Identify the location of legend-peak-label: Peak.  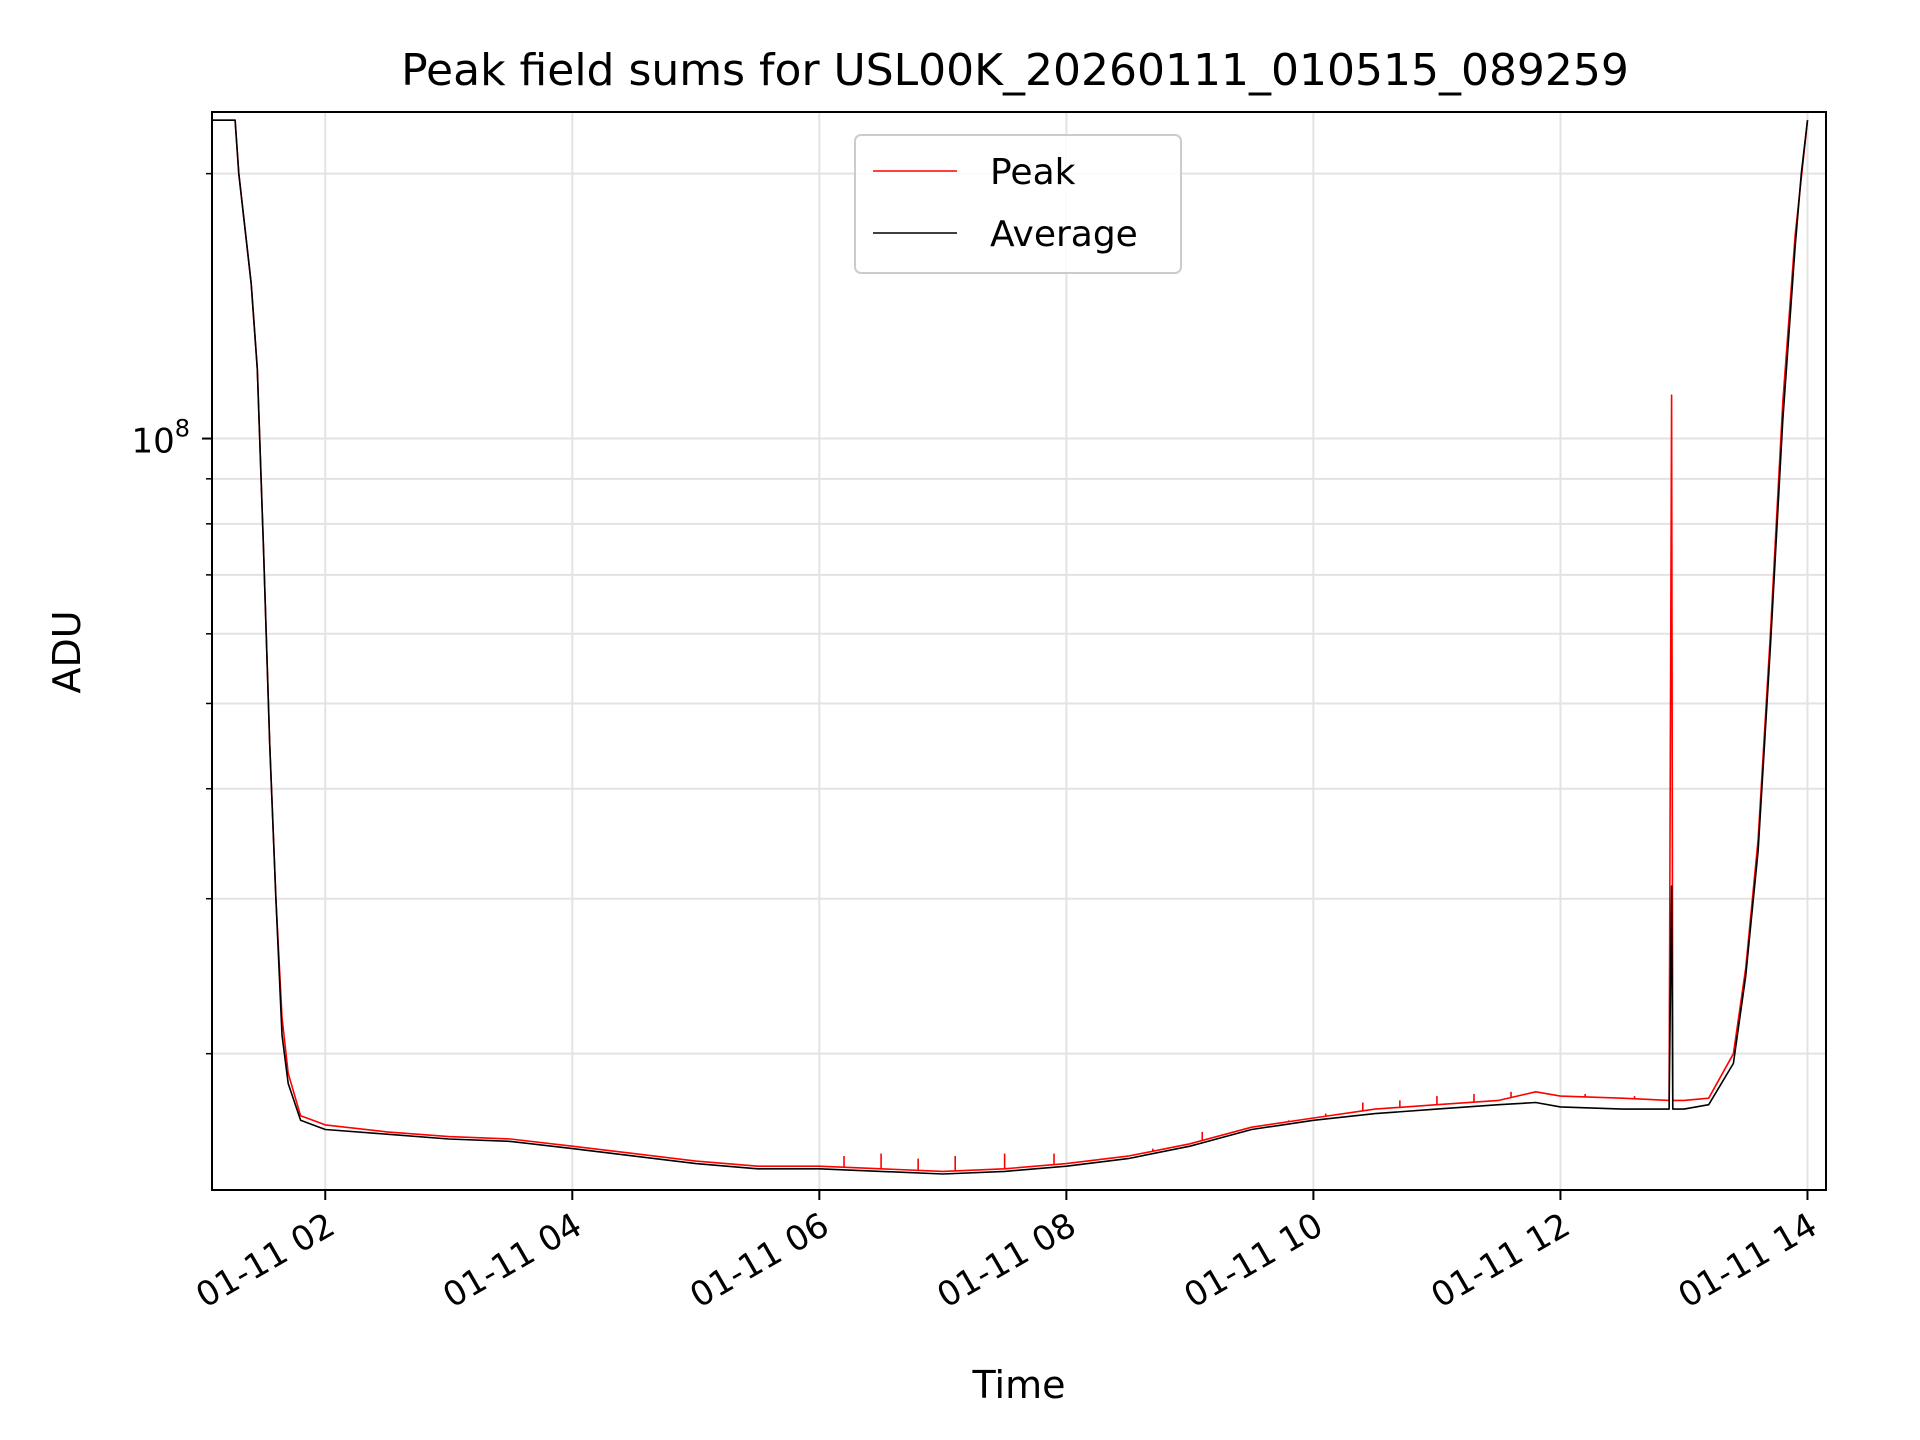
(1033, 172).